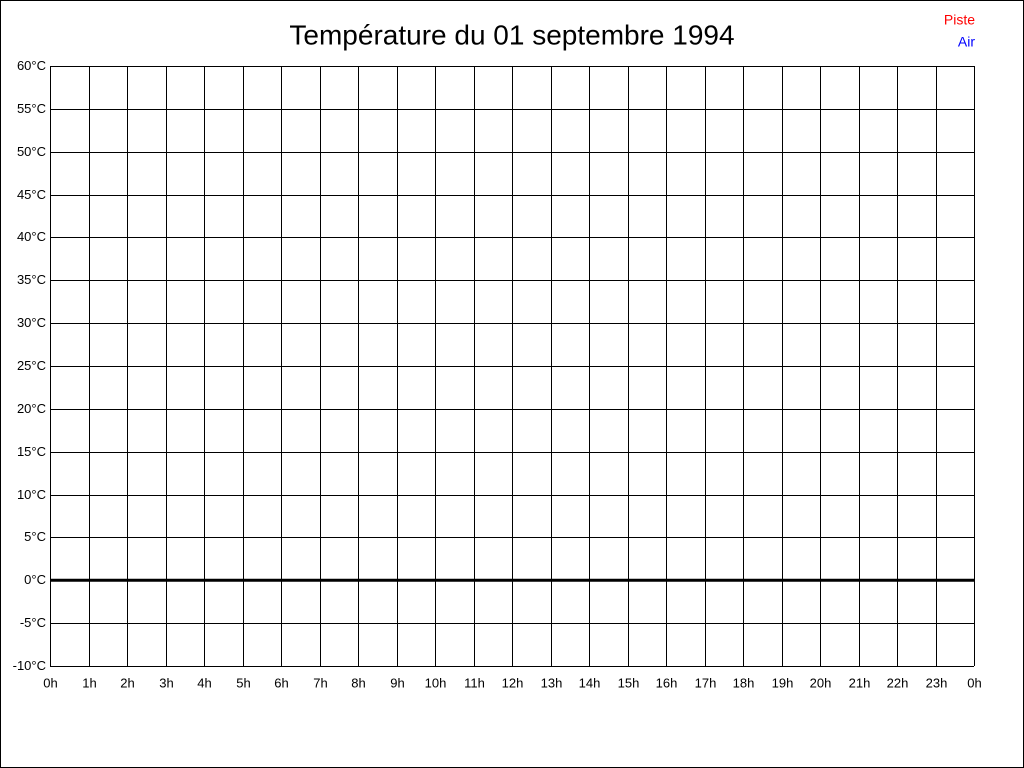 Image resolution: width=1024 pixels, height=768 pixels. What do you see at coordinates (31, 365) in the screenshot?
I see `y-tick-label: 25°C` at bounding box center [31, 365].